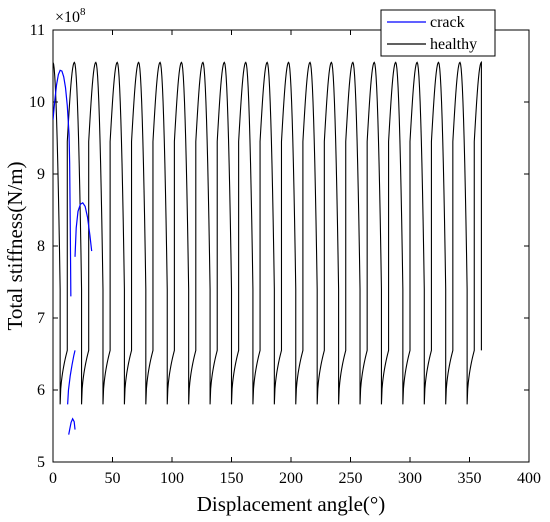  Describe the element at coordinates (232, 478) in the screenshot. I see `x-tick-label: 150` at that location.